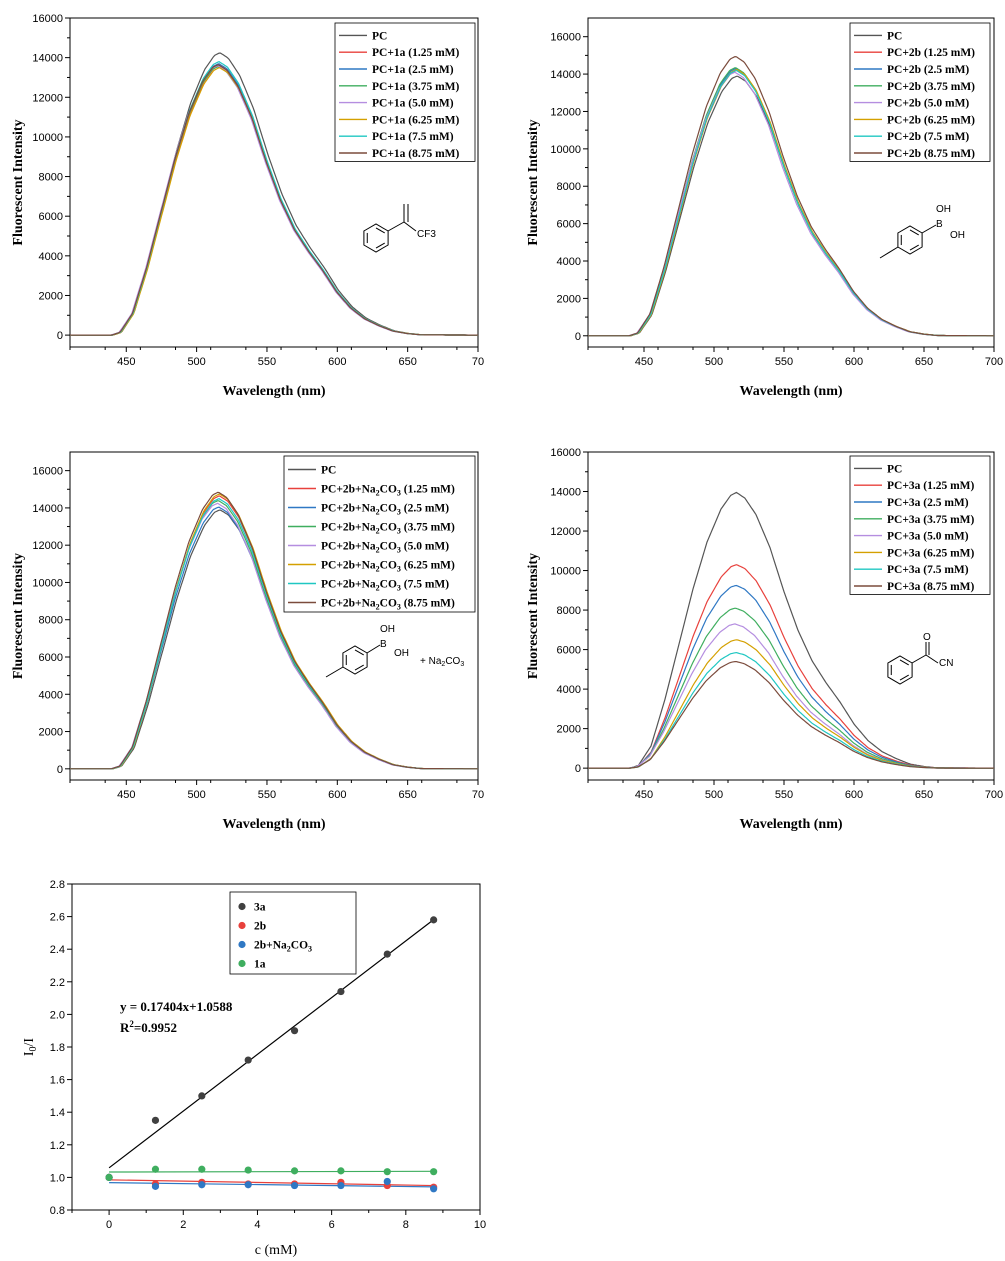 The height and width of the screenshot is (1261, 1005). I want to click on y-tick-label: 10000, so click(47, 138).